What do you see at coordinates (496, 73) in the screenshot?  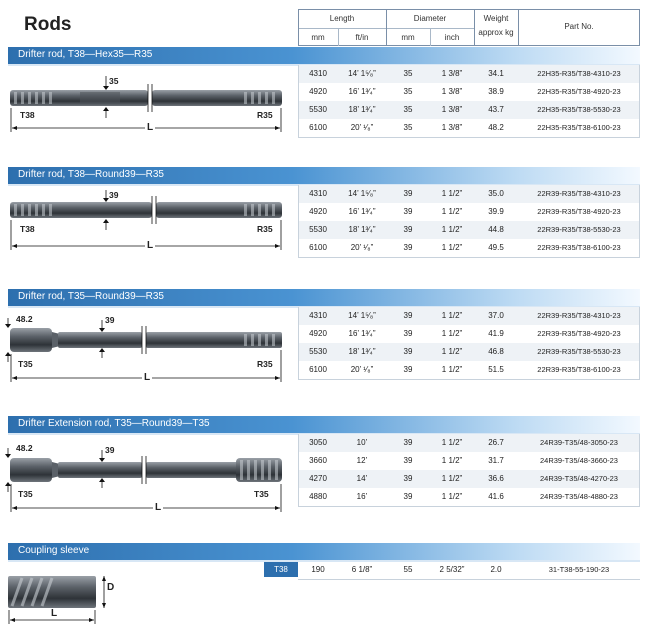 I see `cell-weight: 34.1` at bounding box center [496, 73].